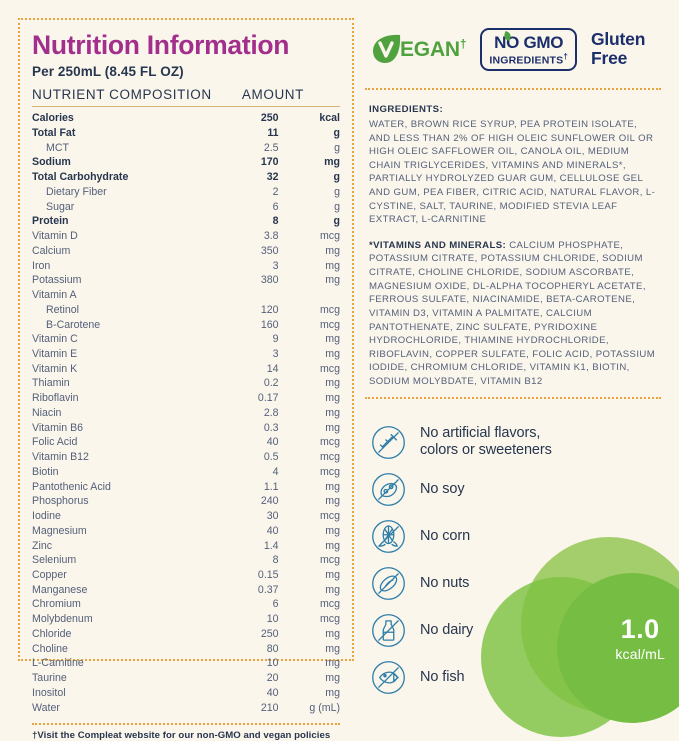 This screenshot has width=679, height=741. What do you see at coordinates (186, 281) in the screenshot?
I see `table-row: Potassium 380 mg` at bounding box center [186, 281].